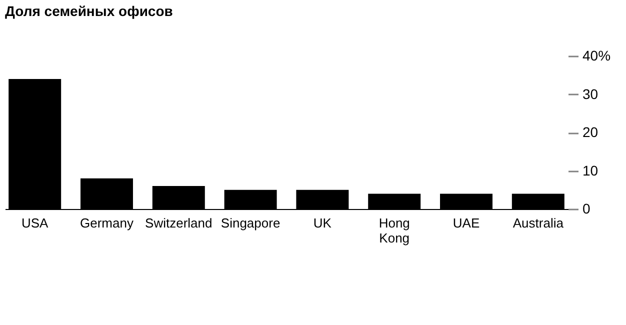 This screenshot has width=626, height=325. Describe the element at coordinates (250, 223) in the screenshot. I see `x-tick-label: Singapore` at that location.